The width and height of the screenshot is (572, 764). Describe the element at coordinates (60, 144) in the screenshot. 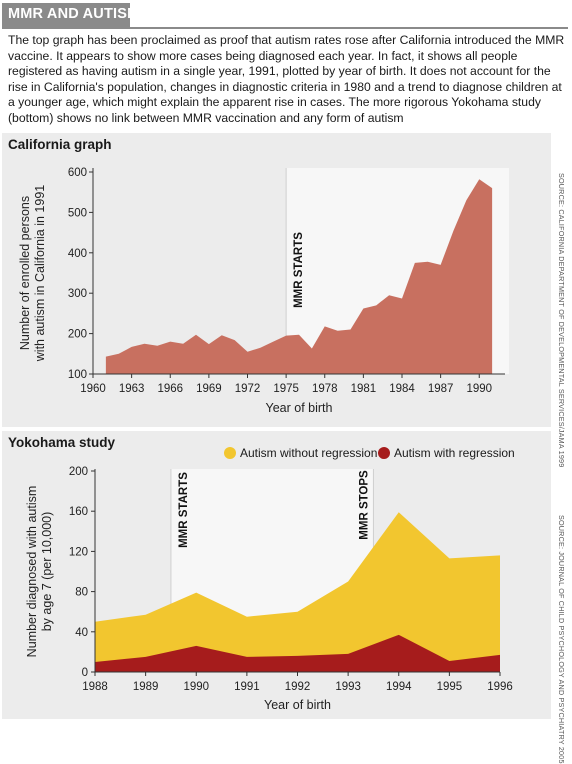

I see `california-panel-label: California graph` at that location.